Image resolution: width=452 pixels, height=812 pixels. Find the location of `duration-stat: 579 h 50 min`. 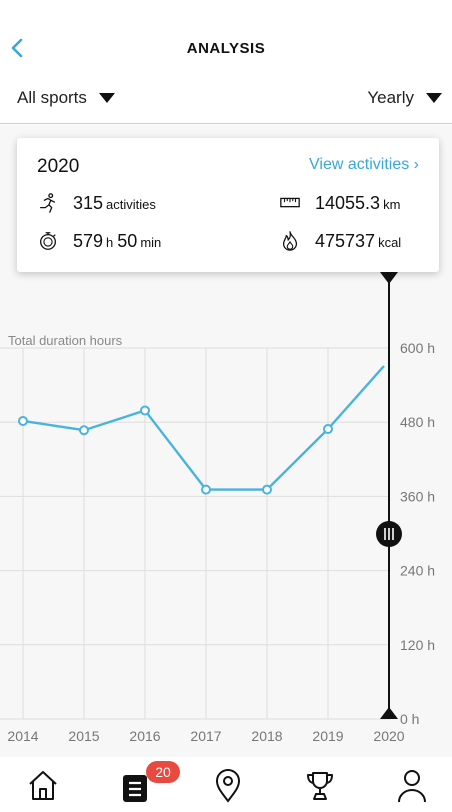

duration-stat: 579 h 50 min is located at coordinates (119, 241).